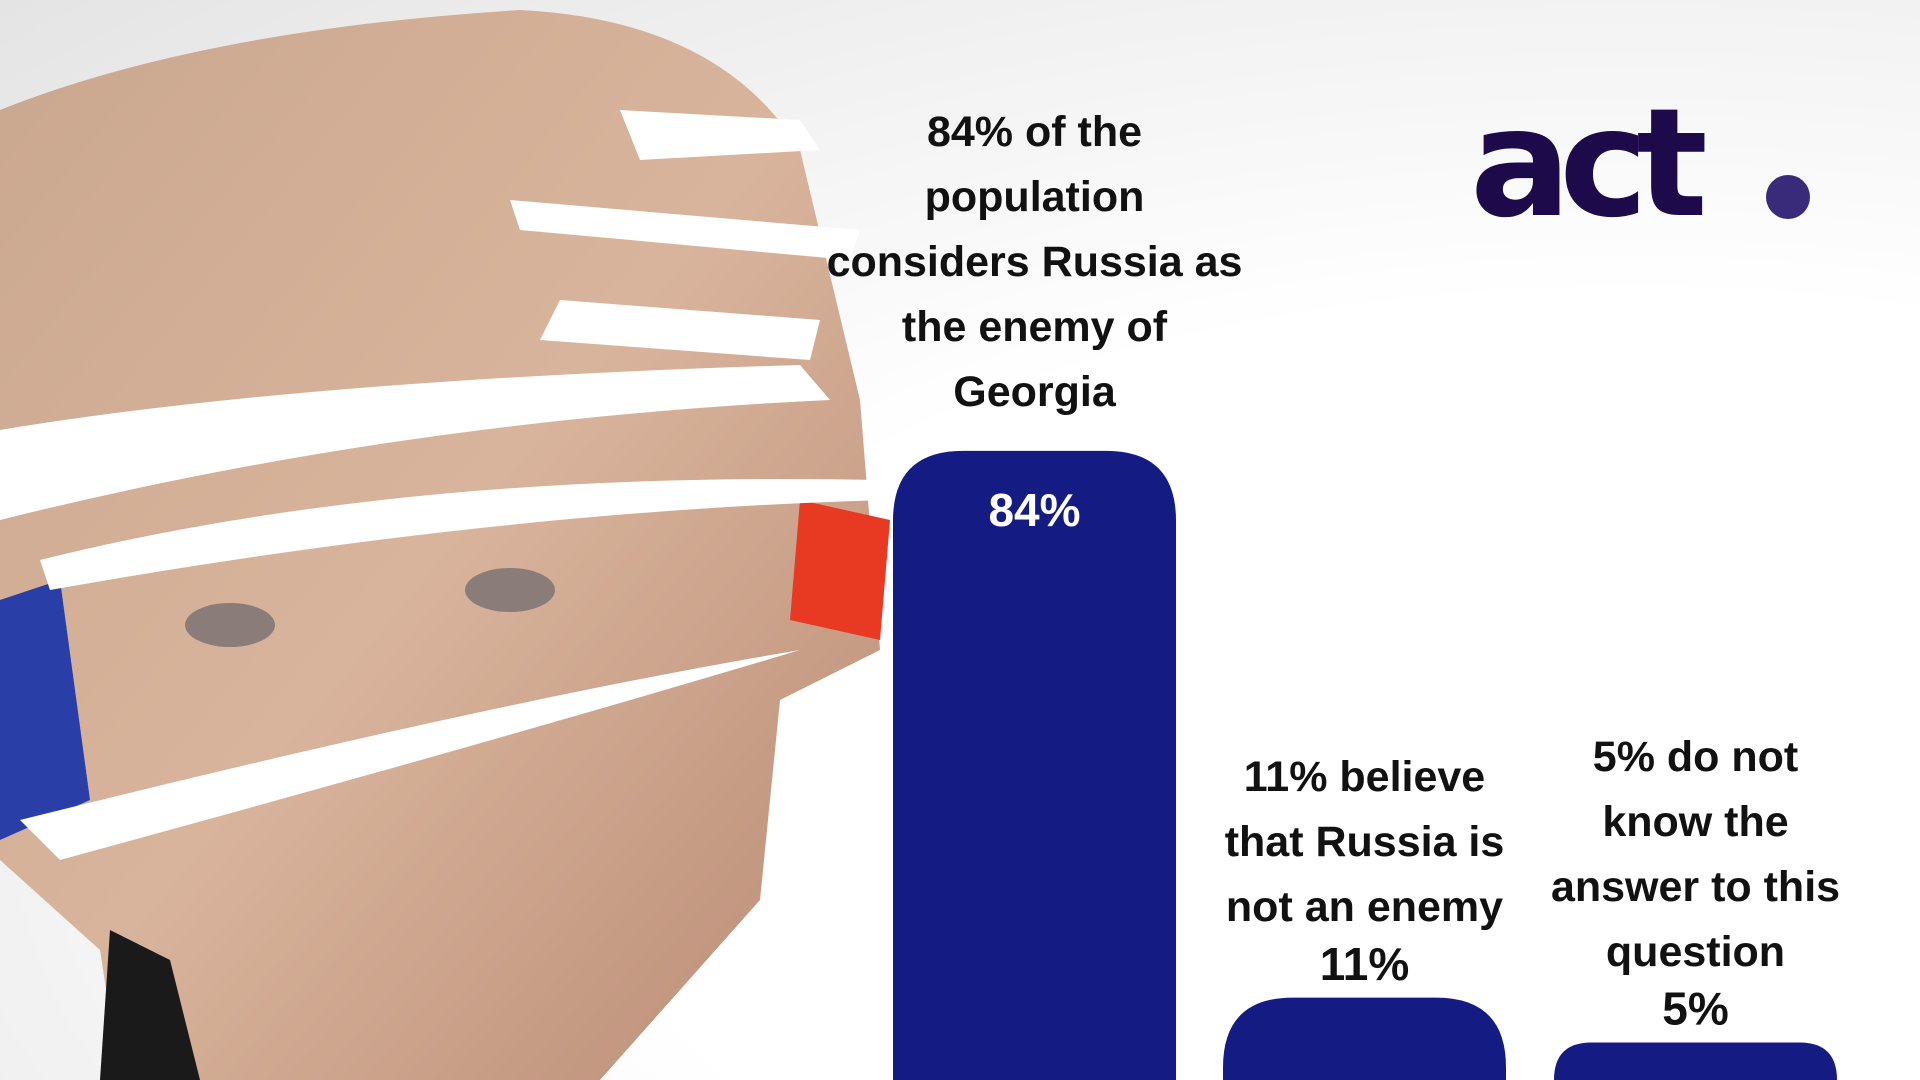  I want to click on logo: act, so click(1640, 164).